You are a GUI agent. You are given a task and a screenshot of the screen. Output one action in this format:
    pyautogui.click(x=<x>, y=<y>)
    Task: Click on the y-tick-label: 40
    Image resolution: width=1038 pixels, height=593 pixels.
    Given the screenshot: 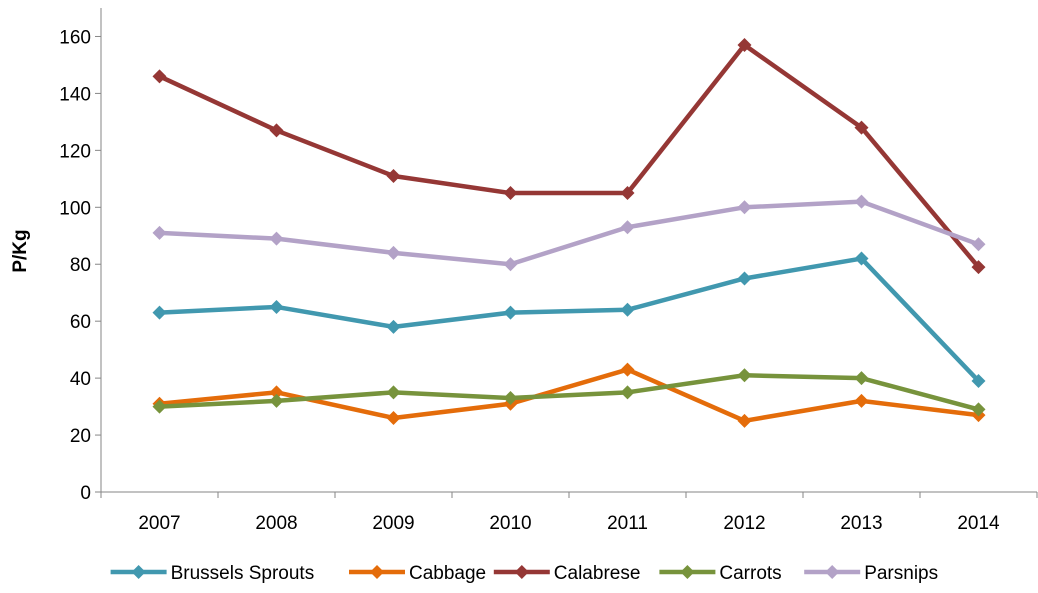 What is the action you would take?
    pyautogui.click(x=80, y=379)
    